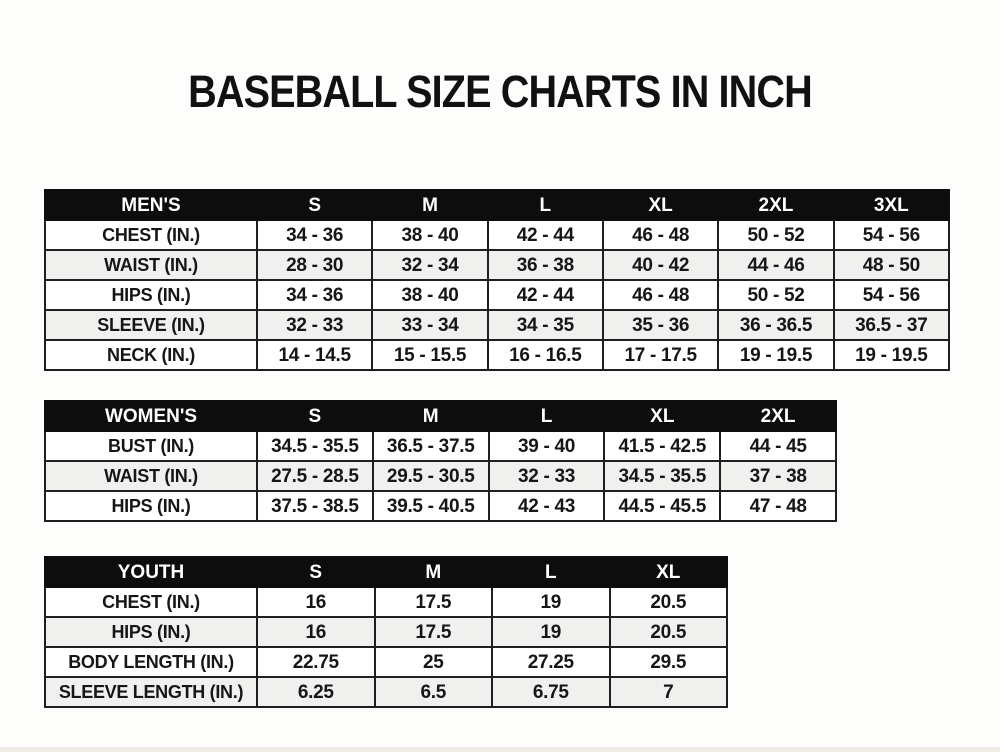  I want to click on size-value-cell: 41.5 - 42.5, so click(662, 446).